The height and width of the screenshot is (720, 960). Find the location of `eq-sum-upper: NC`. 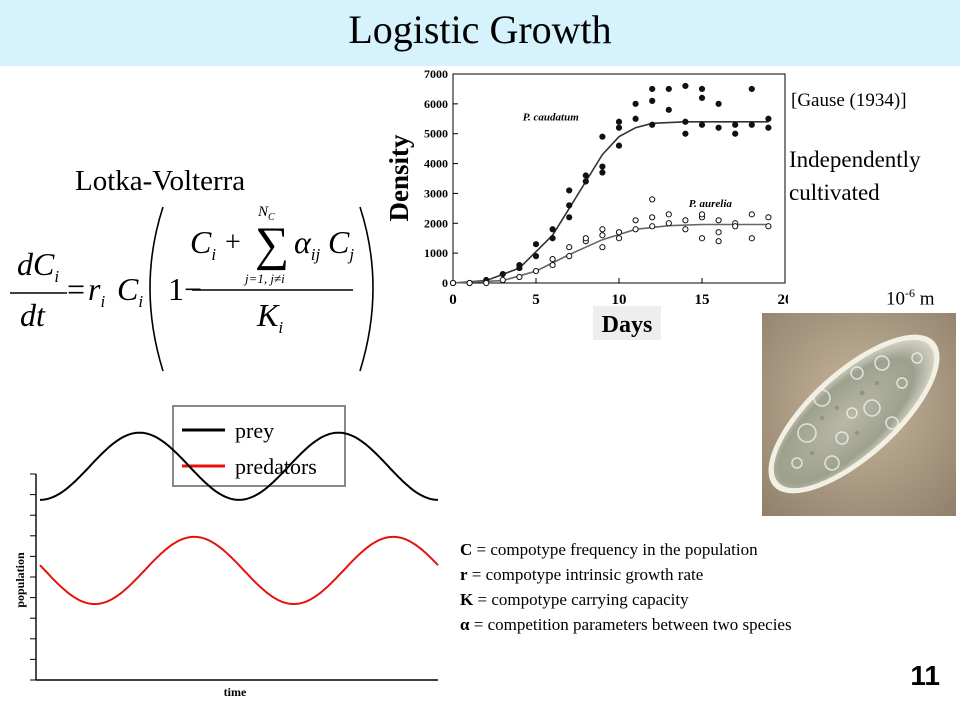

eq-sum-upper: NC is located at coordinates (266, 213).